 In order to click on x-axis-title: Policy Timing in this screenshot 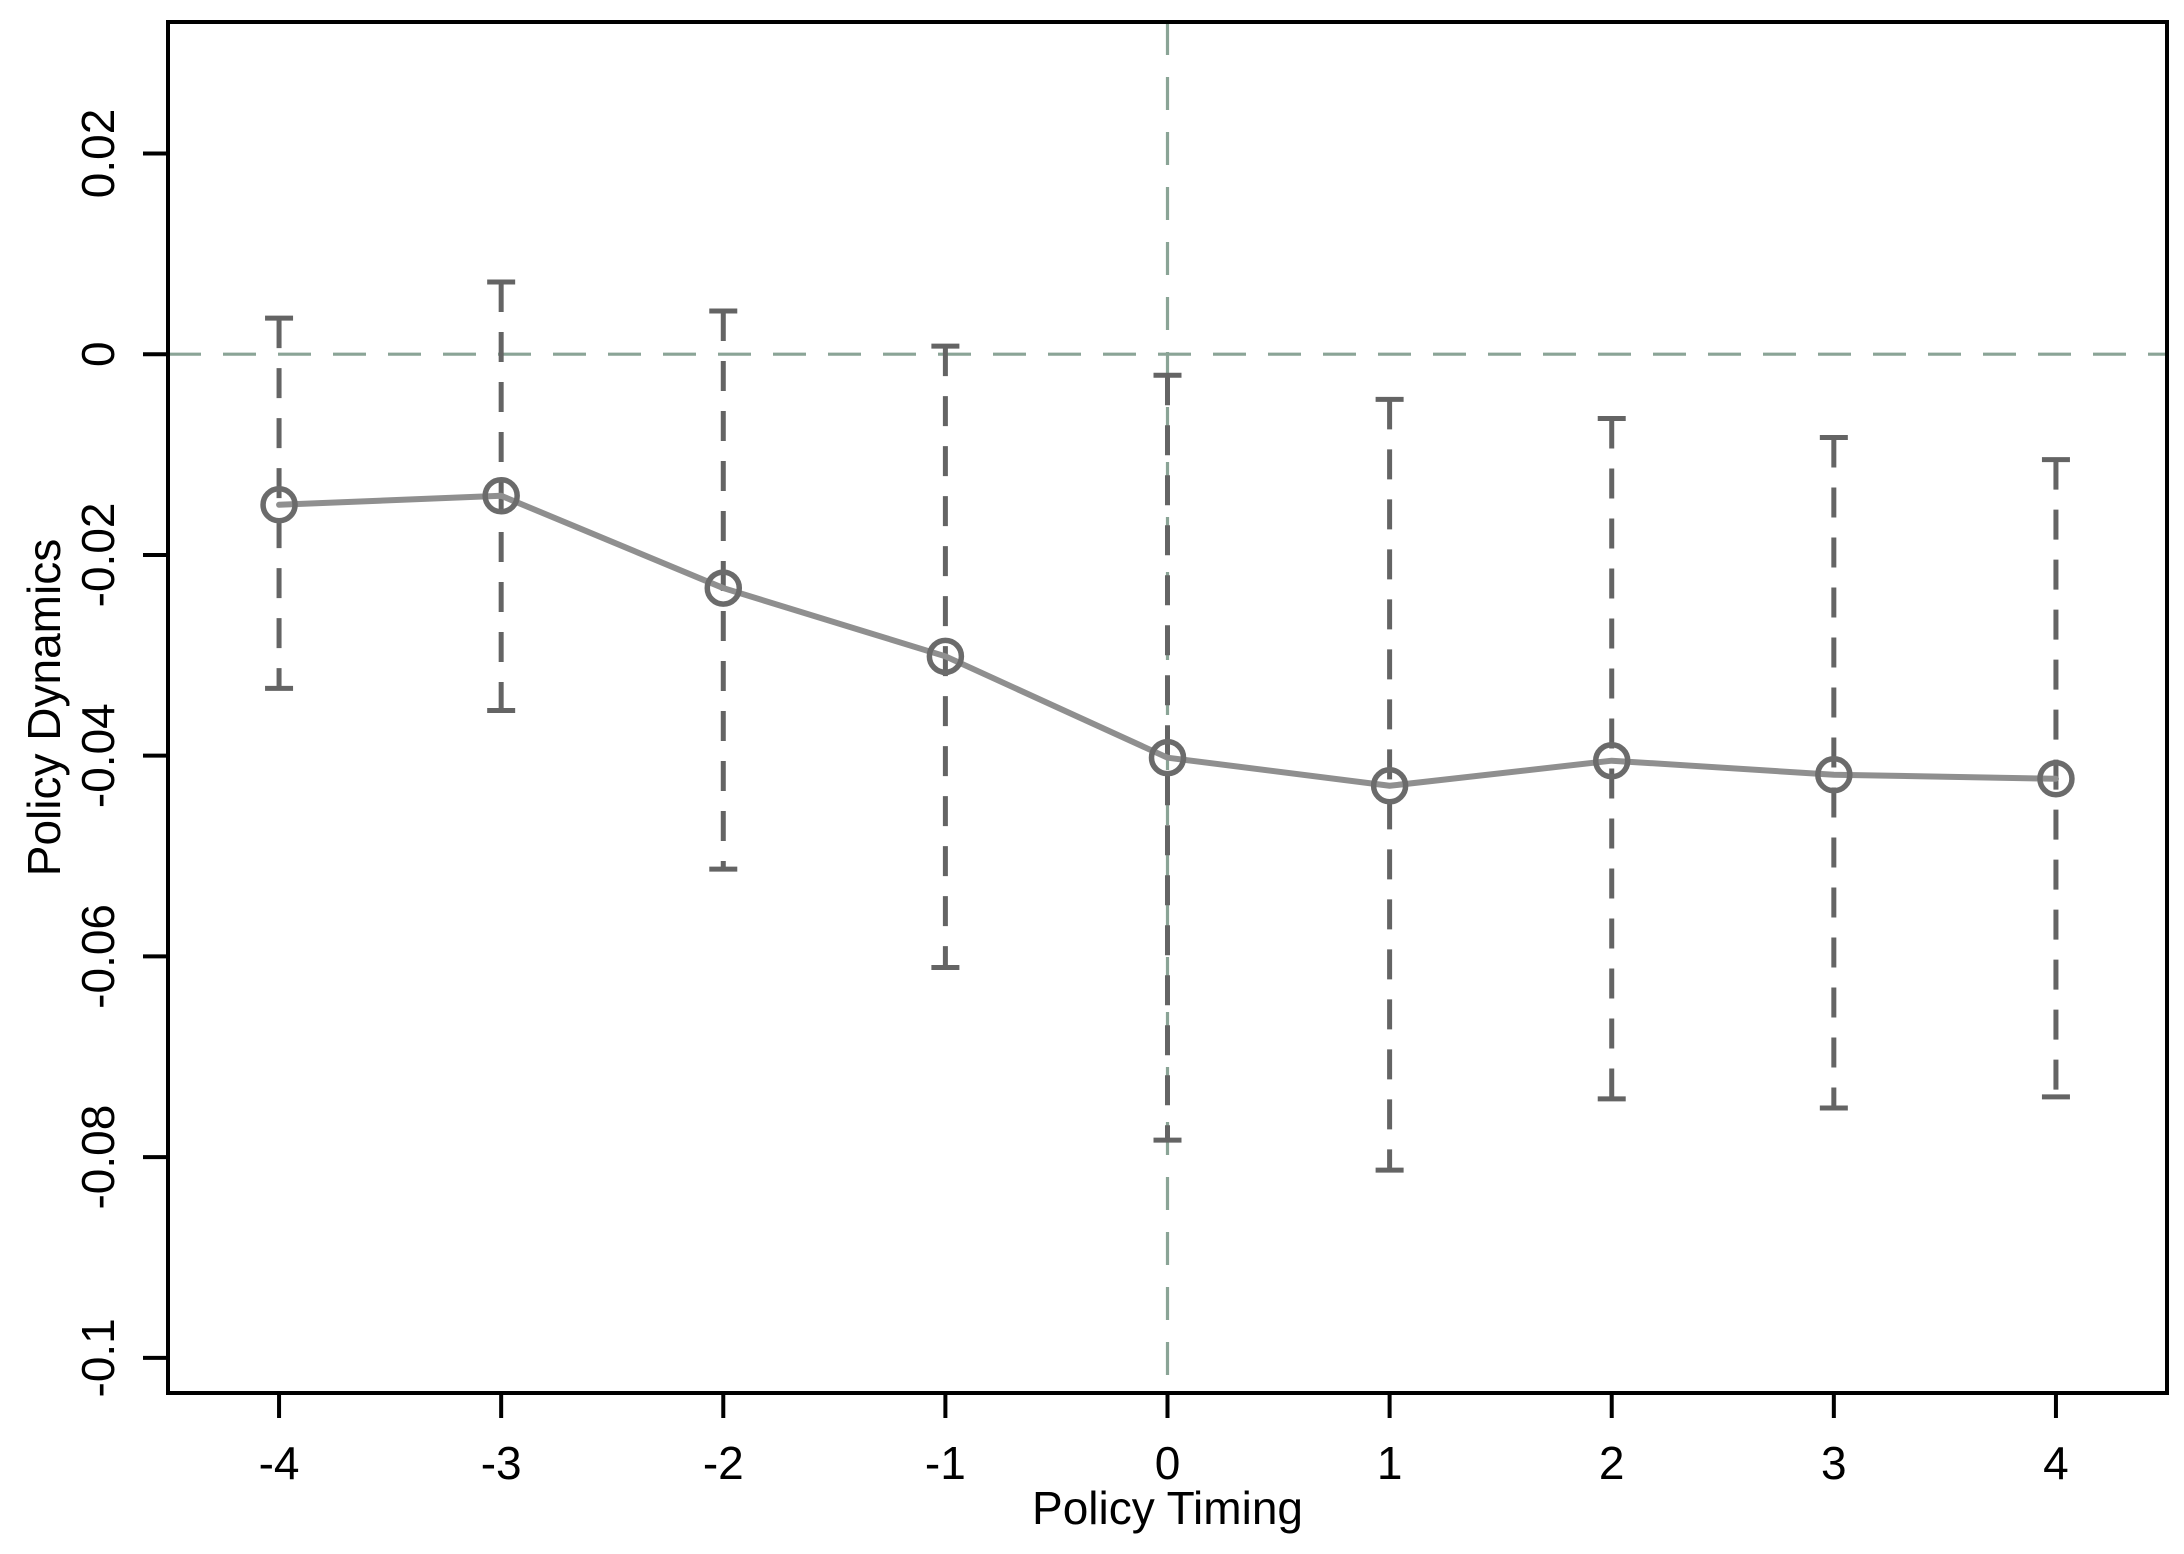, I will do `click(1167, 1508)`.